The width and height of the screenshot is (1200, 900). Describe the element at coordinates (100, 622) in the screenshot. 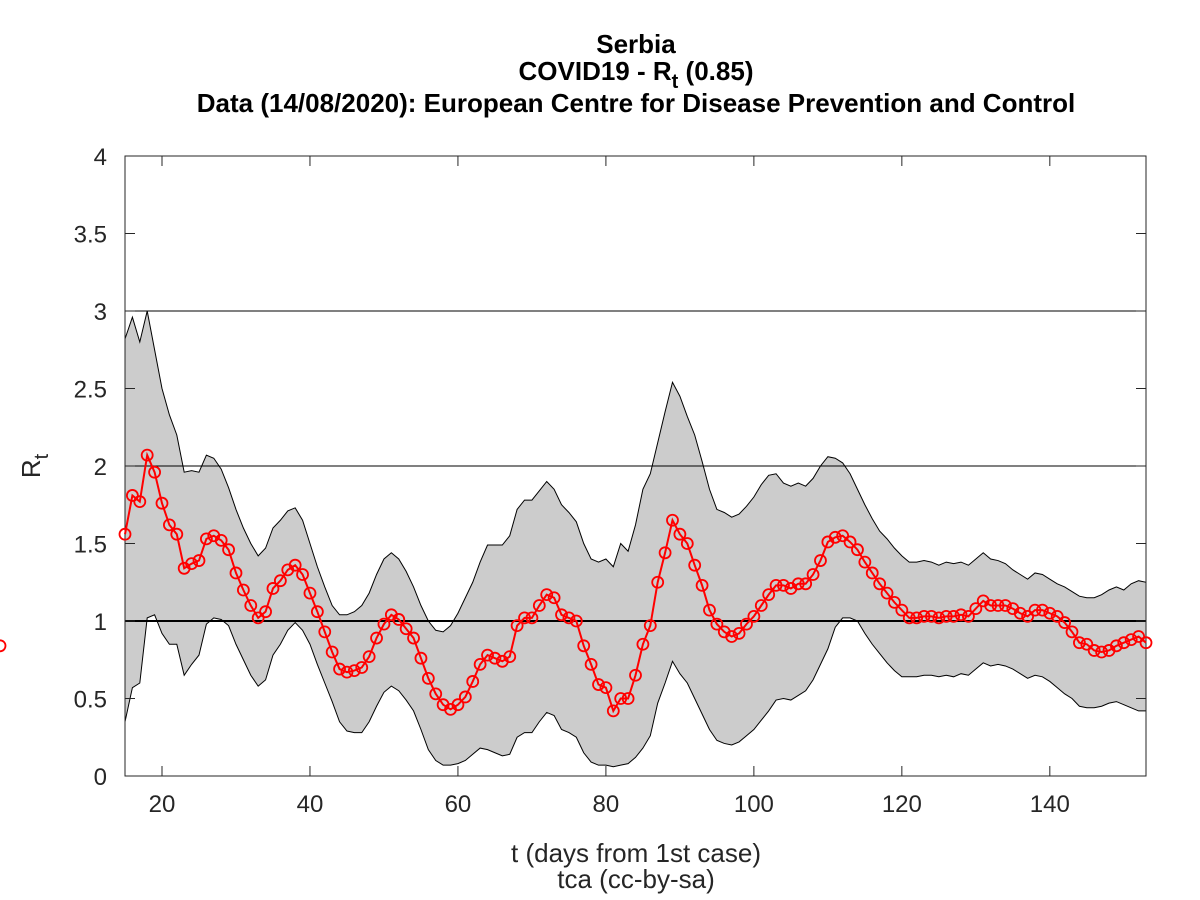

I see `y-tick-label: 1` at that location.